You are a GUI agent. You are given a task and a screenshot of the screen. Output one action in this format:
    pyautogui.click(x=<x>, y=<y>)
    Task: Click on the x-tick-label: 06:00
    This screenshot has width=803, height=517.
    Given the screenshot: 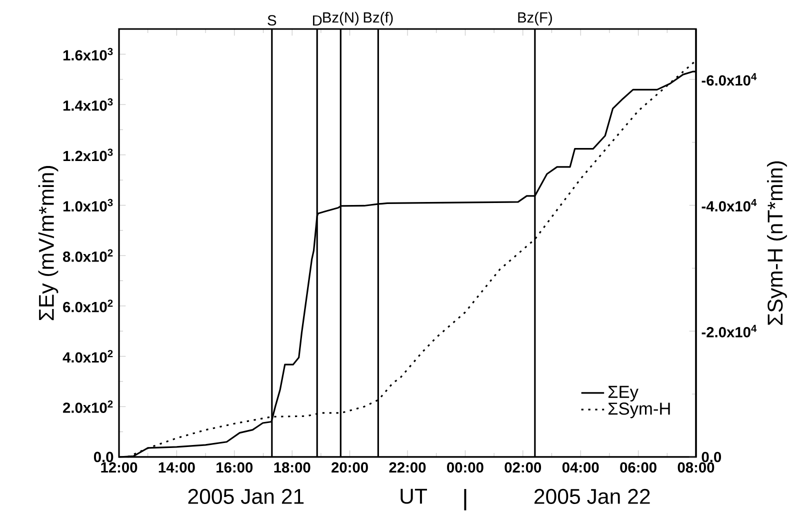 What is the action you would take?
    pyautogui.click(x=638, y=467)
    